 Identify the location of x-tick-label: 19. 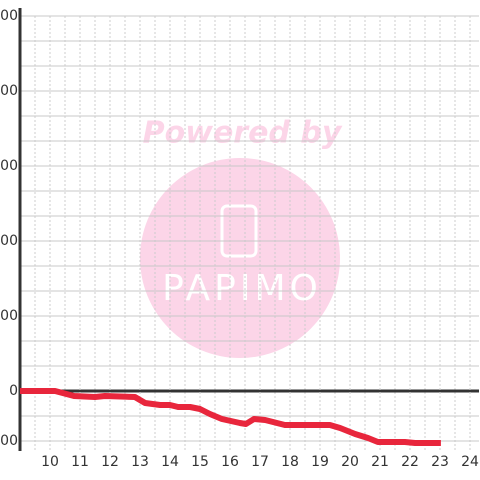
(320, 462).